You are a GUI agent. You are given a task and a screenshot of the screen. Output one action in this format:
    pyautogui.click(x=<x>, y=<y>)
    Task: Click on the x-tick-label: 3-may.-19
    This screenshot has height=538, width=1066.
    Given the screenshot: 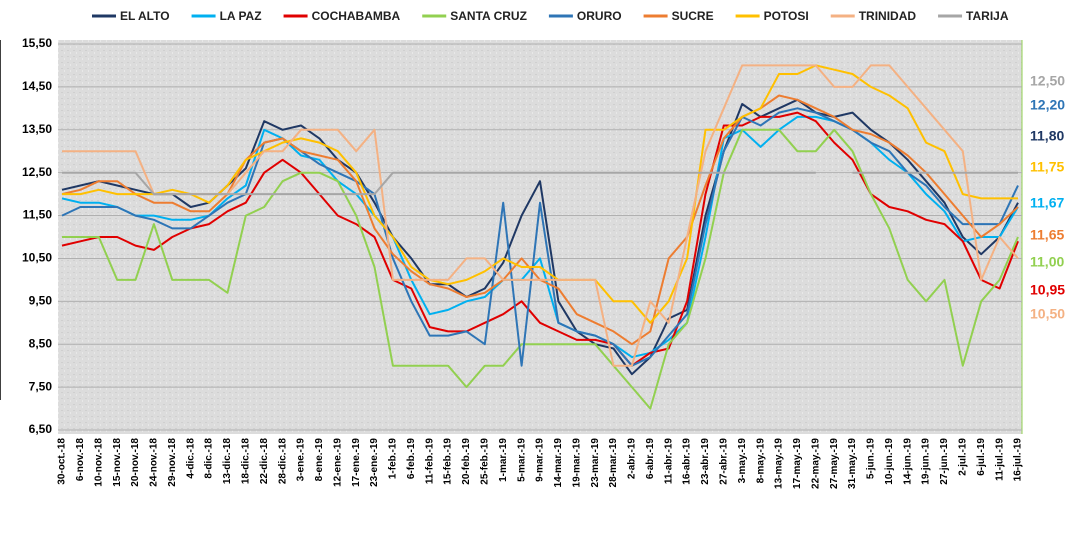 What is the action you would take?
    pyautogui.click(x=742, y=461)
    